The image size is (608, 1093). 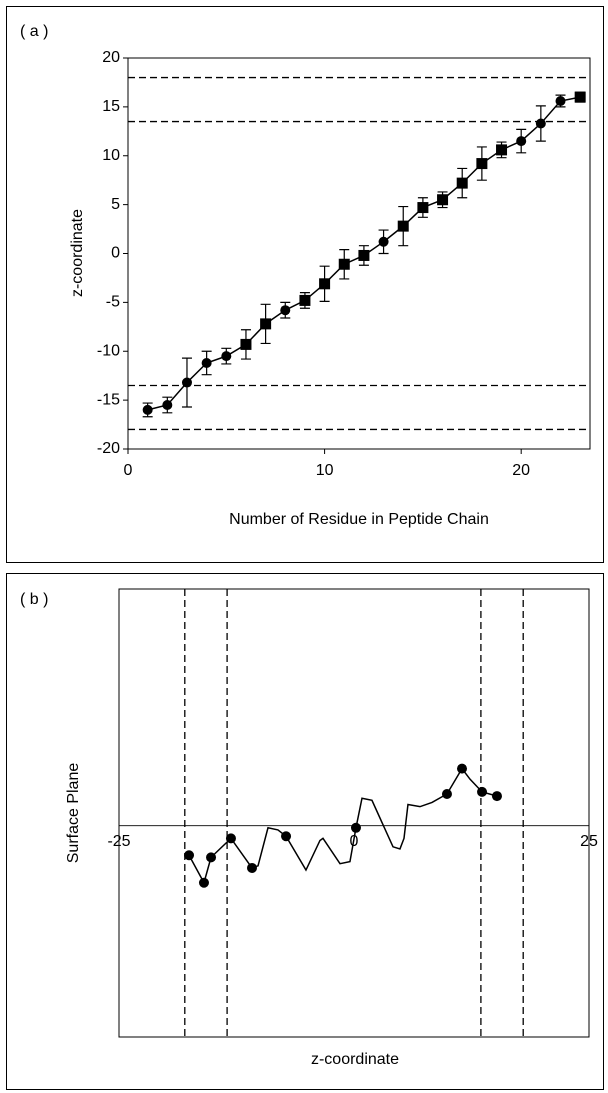 What do you see at coordinates (111, 155) in the screenshot?
I see `y-tick-label: 10` at bounding box center [111, 155].